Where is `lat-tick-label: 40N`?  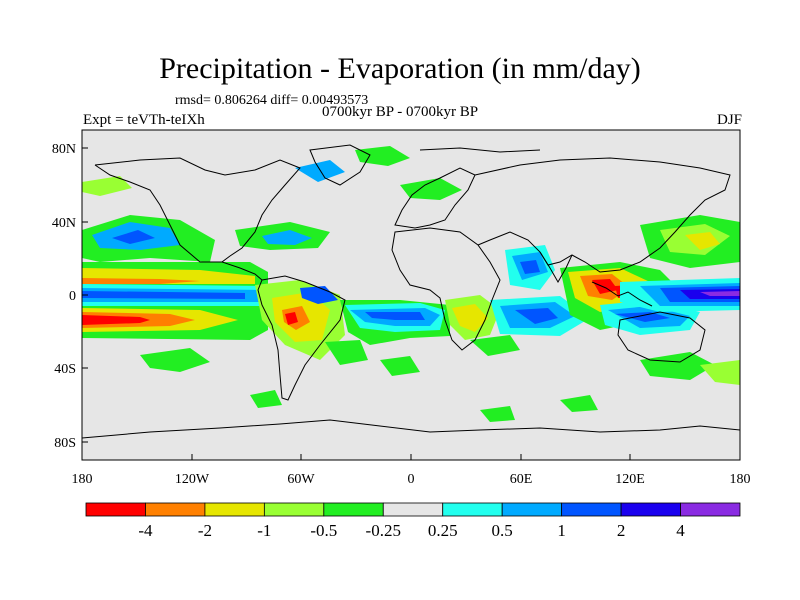
lat-tick-label: 40N is located at coordinates (64, 223).